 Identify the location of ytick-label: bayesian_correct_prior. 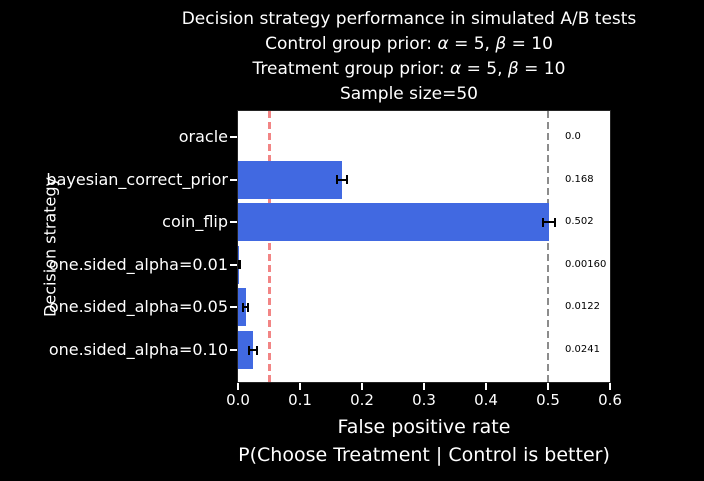
(137, 179).